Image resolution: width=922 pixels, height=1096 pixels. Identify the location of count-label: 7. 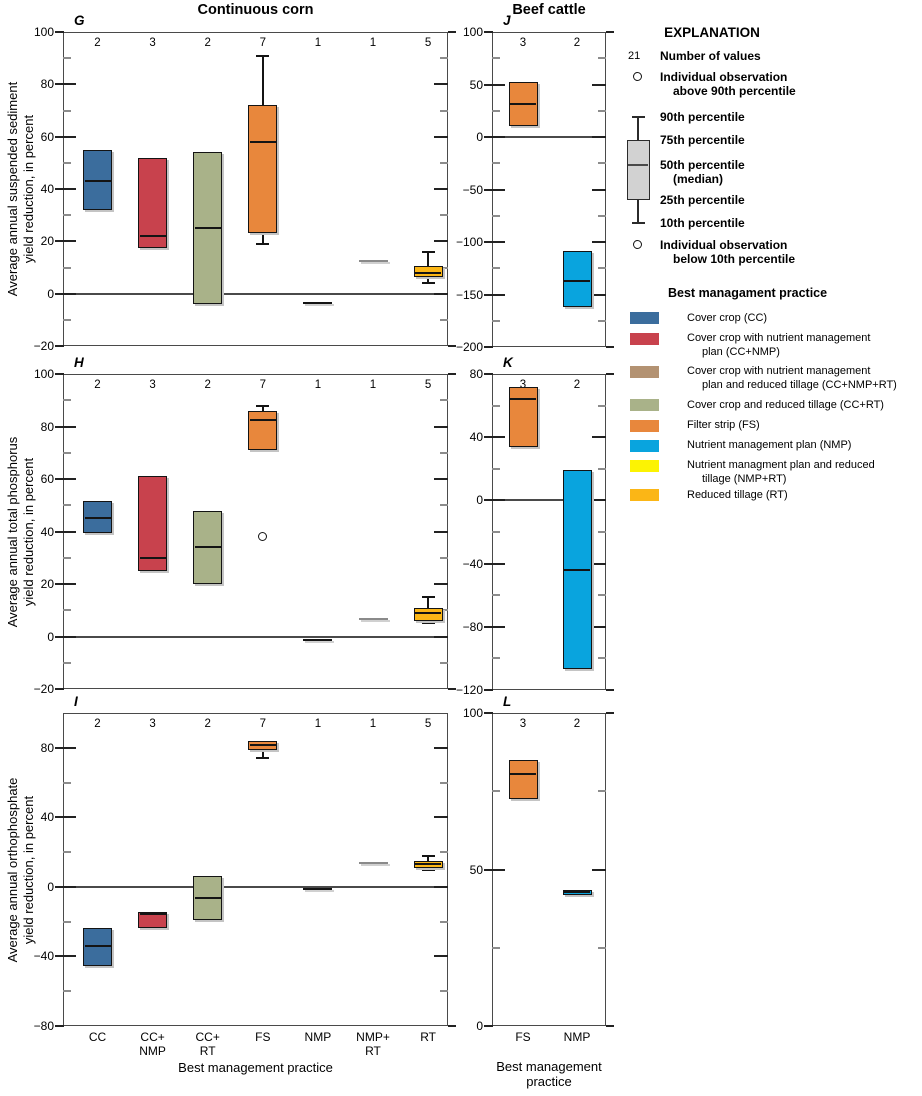
(262, 43).